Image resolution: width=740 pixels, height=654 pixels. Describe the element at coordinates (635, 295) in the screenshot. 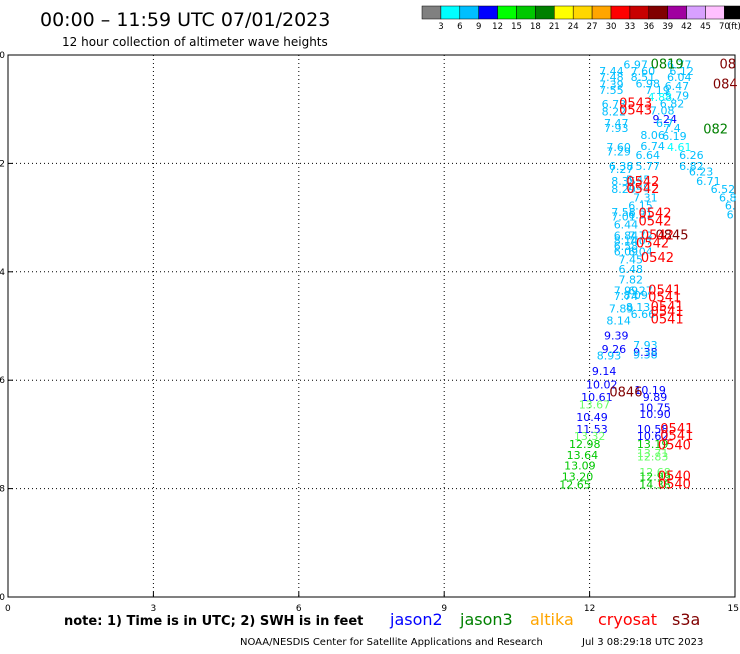

I see `wave-height-value: 8.09` at that location.